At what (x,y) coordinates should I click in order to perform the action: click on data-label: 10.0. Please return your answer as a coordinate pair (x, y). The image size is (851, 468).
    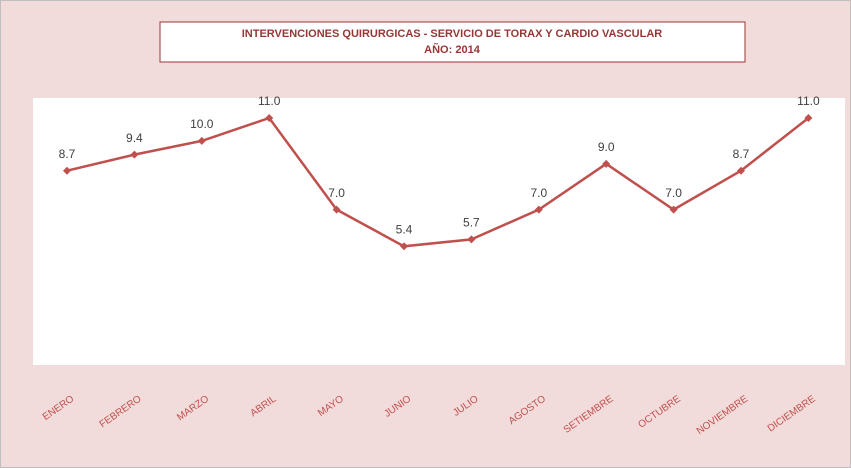
    Looking at the image, I should click on (202, 124).